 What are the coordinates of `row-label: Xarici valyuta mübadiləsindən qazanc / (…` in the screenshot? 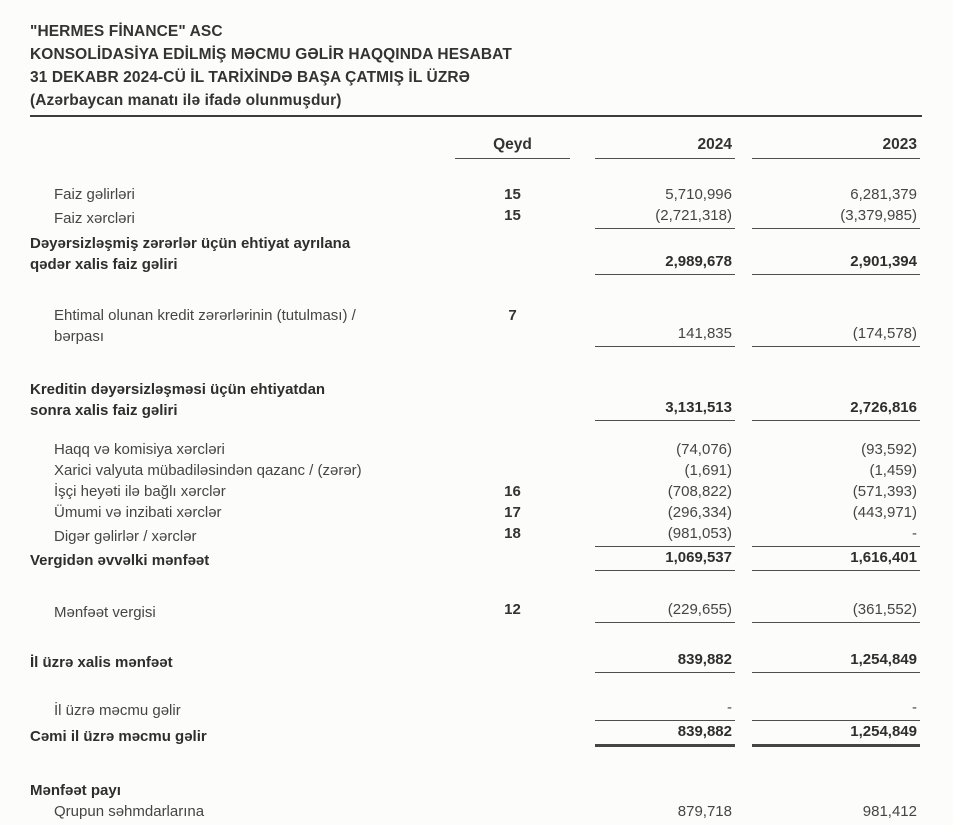 It's located at (208, 470).